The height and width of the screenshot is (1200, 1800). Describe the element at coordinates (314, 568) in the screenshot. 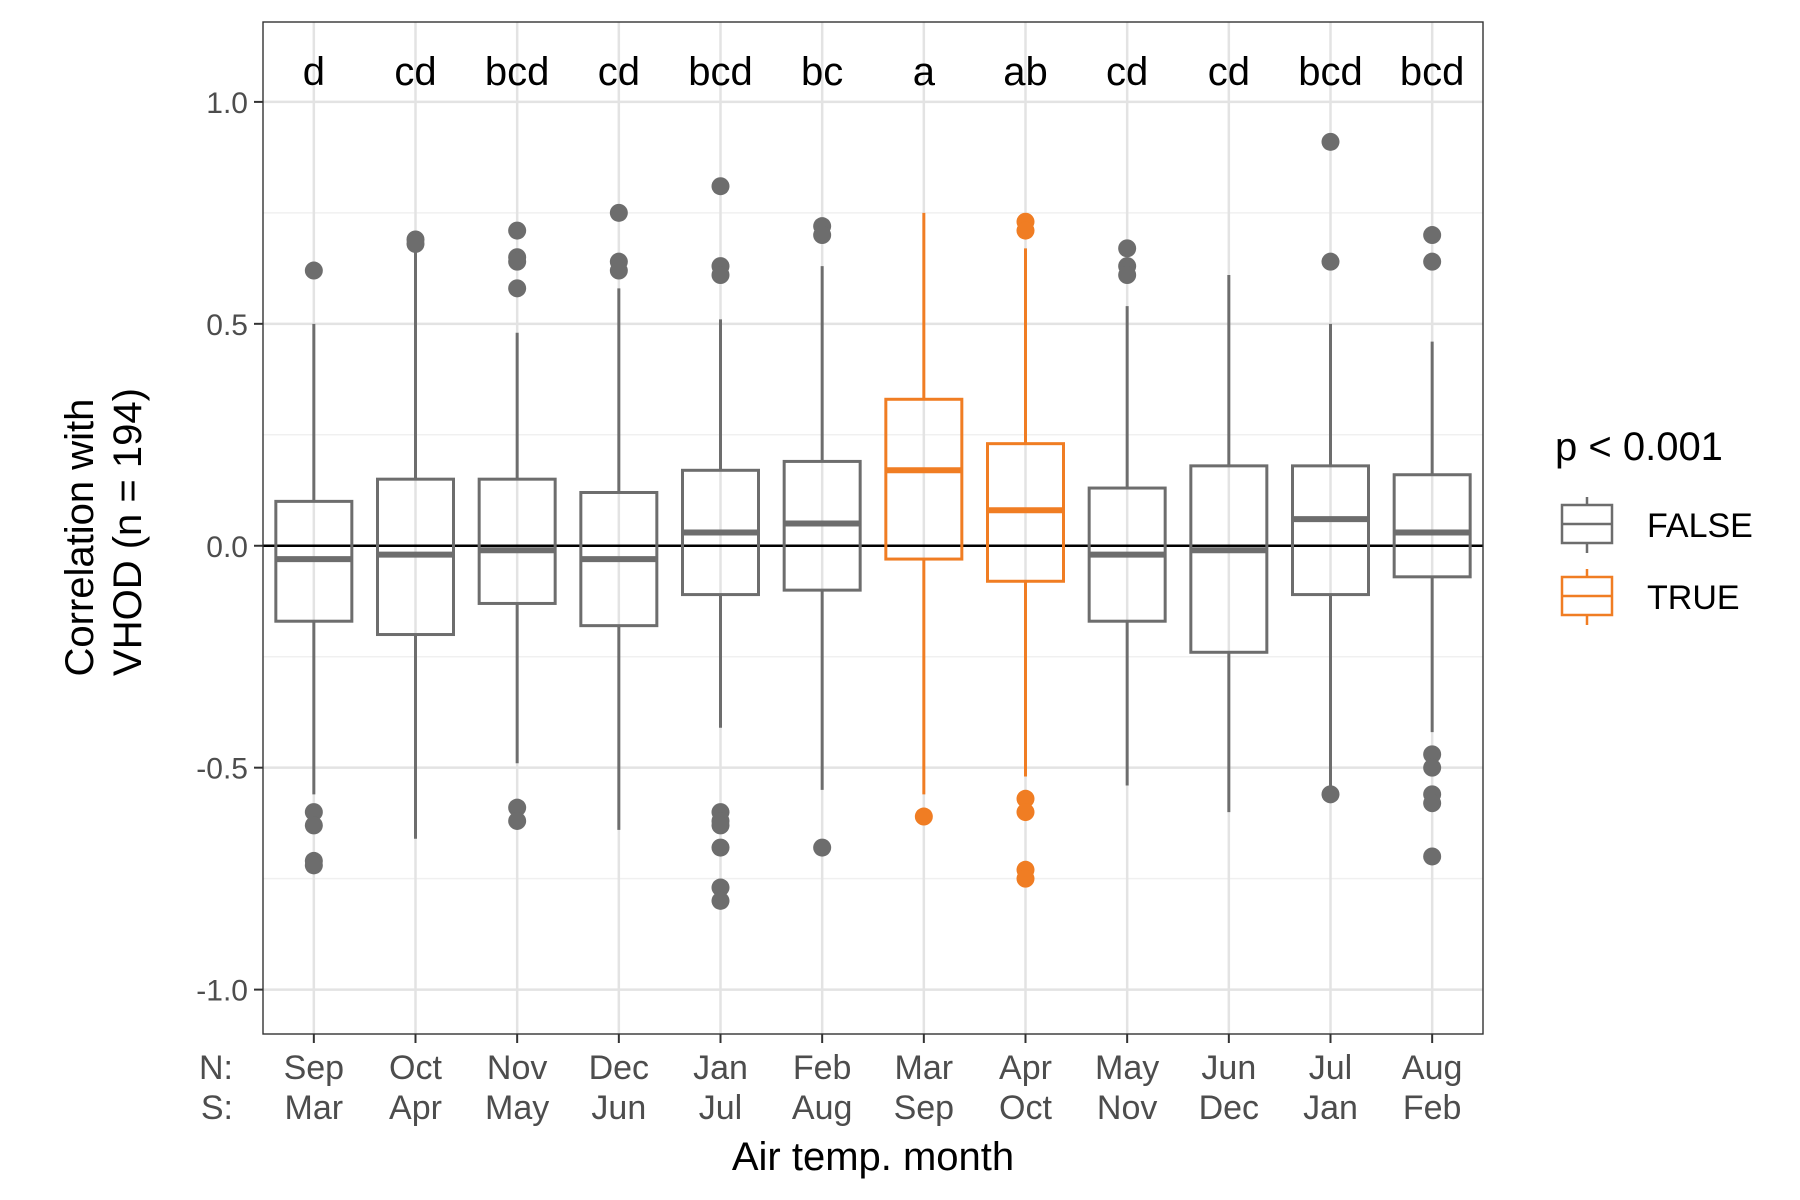

I see `box-sep` at that location.